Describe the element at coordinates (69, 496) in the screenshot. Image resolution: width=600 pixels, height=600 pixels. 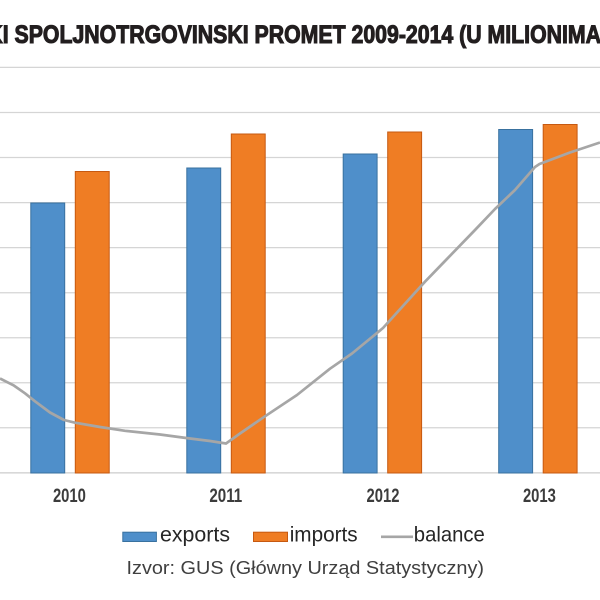
I see `svg-text: 2010` at that location.